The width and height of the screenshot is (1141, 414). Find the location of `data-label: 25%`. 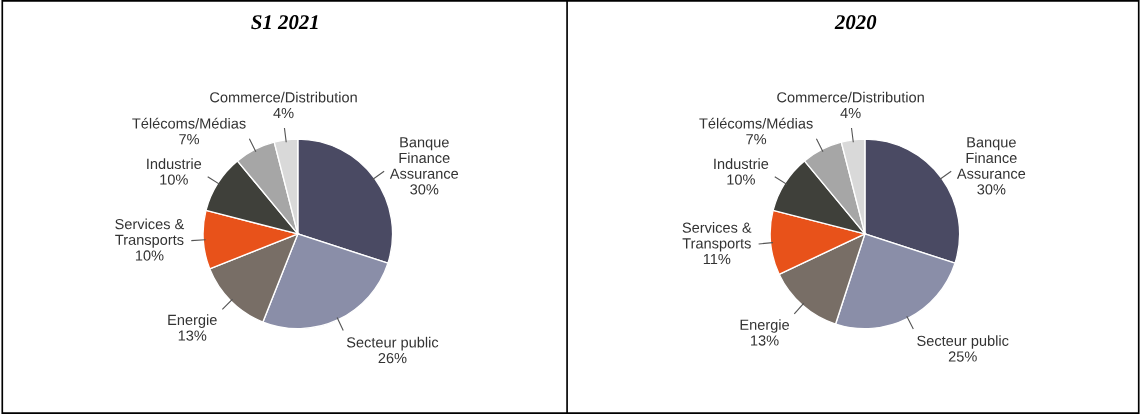

data-label: 25% is located at coordinates (962, 356).